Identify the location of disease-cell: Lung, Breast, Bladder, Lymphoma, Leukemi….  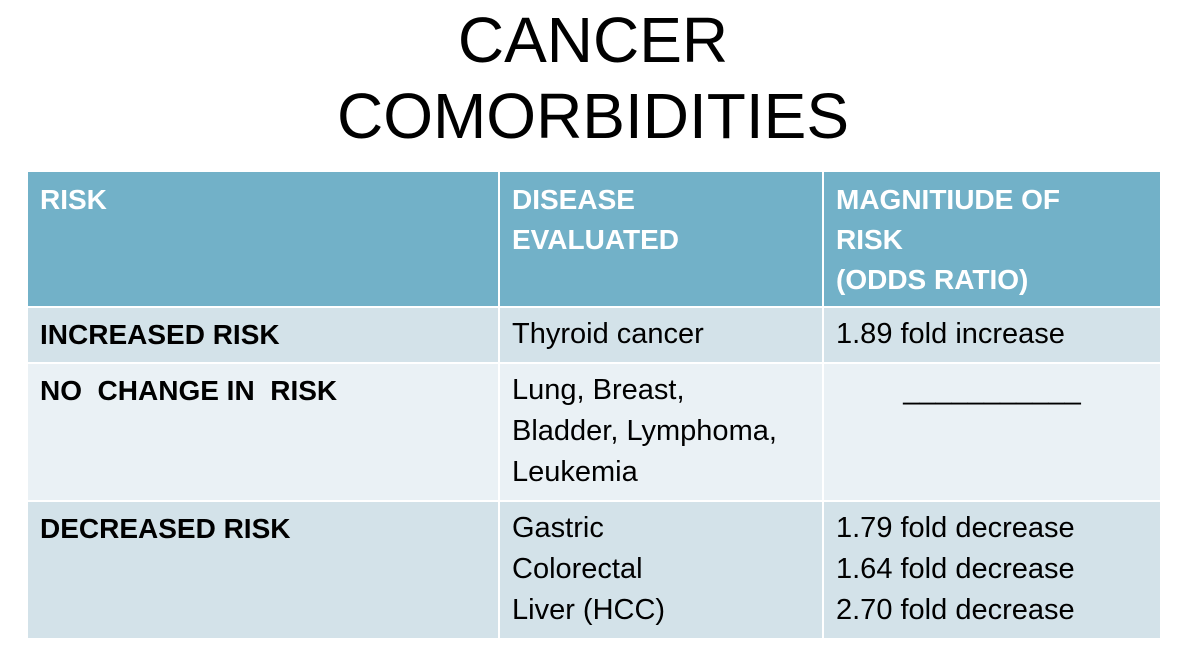
(661, 432).